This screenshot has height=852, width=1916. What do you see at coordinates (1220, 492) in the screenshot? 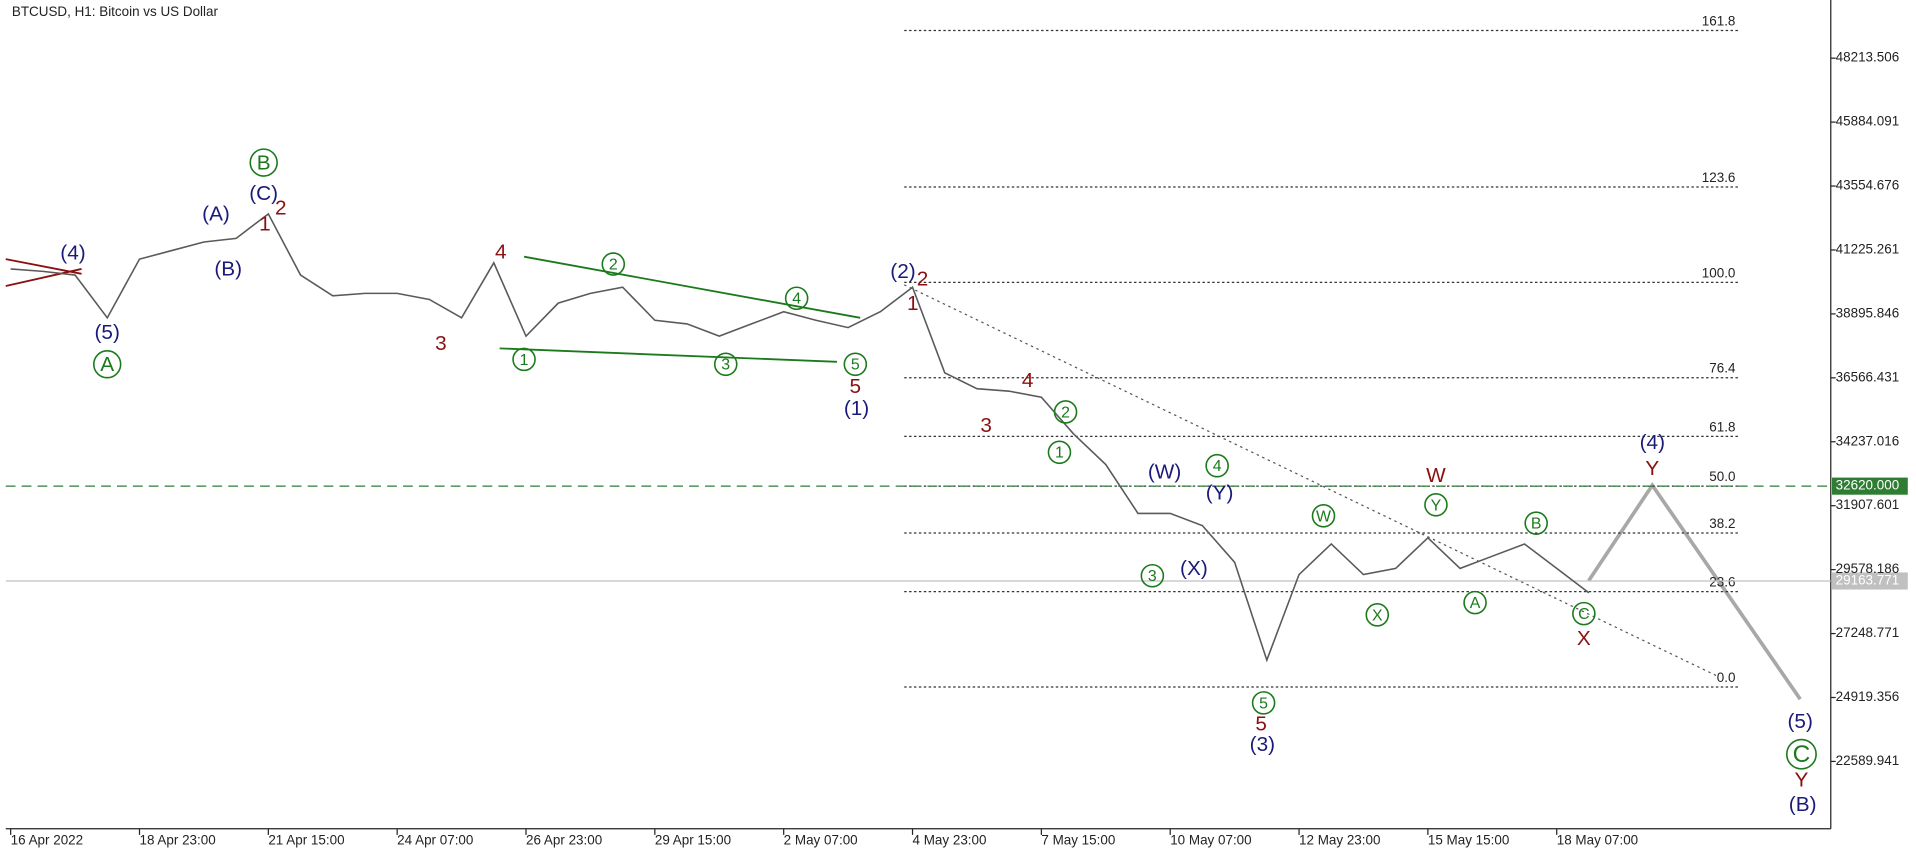
I see `wave-label: (Y)` at bounding box center [1220, 492].